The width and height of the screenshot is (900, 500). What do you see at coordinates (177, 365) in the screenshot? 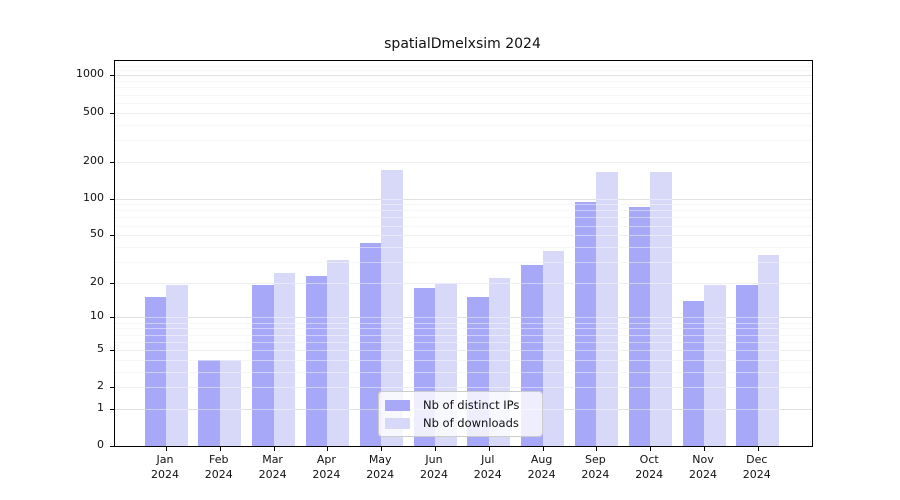
I see `bar-downloads-jan` at bounding box center [177, 365].